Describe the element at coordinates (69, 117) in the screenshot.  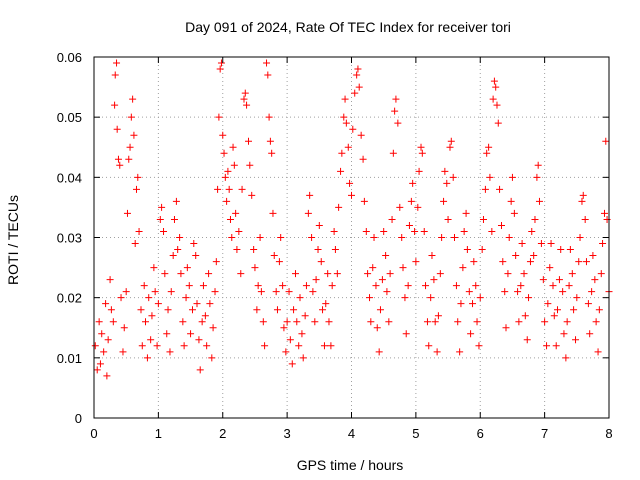
I see `y-tick-label: 0.05` at that location.